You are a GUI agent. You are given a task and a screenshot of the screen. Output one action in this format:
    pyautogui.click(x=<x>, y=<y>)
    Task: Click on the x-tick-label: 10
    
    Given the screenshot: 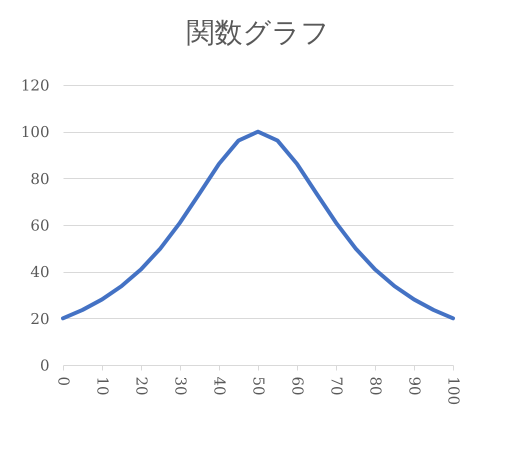 What is the action you would take?
    pyautogui.click(x=103, y=386)
    